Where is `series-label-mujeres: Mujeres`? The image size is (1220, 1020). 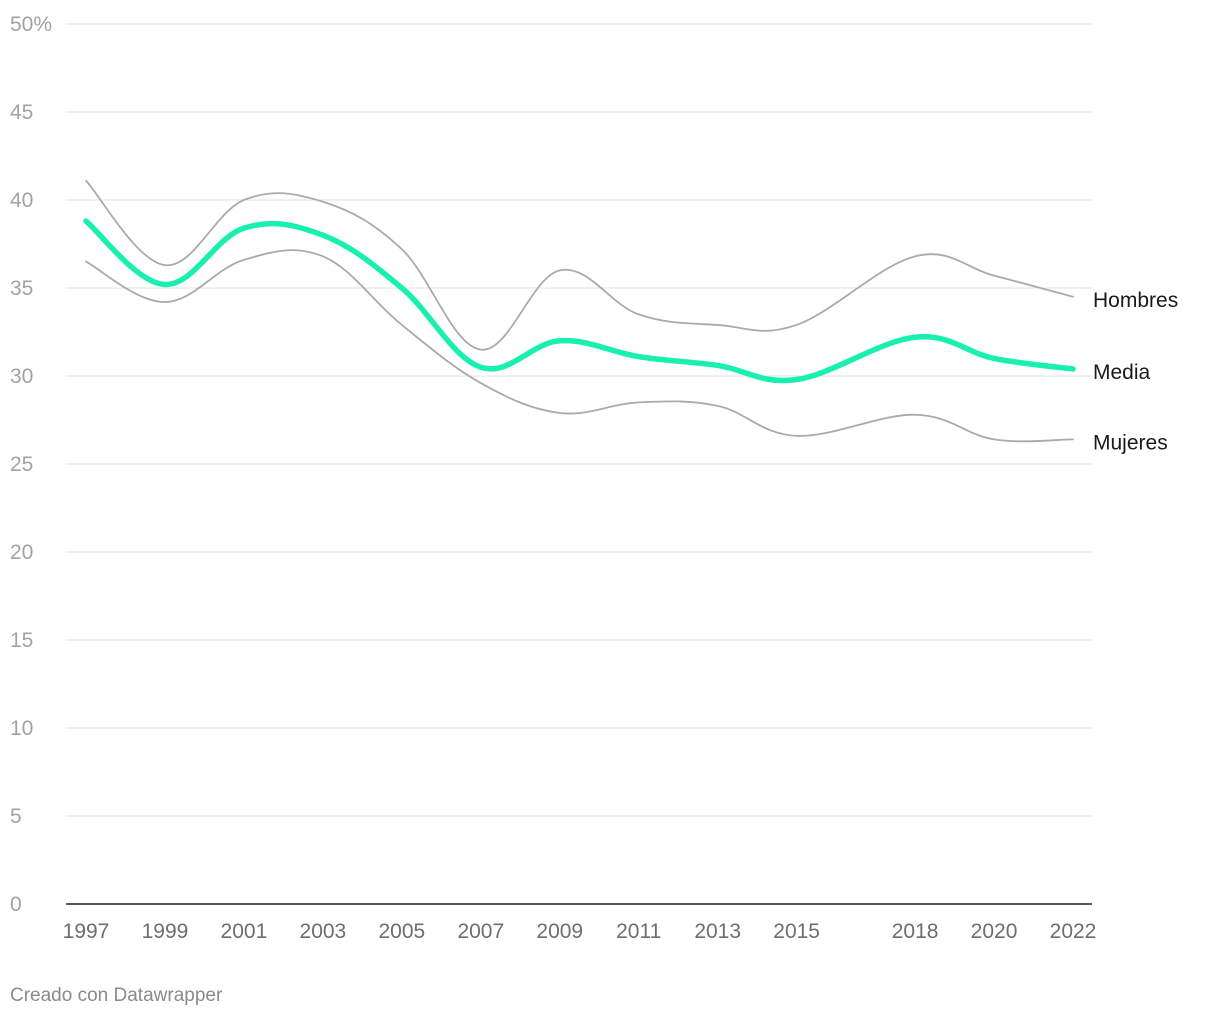
series-label-mujeres: Mujeres is located at coordinates (1130, 442).